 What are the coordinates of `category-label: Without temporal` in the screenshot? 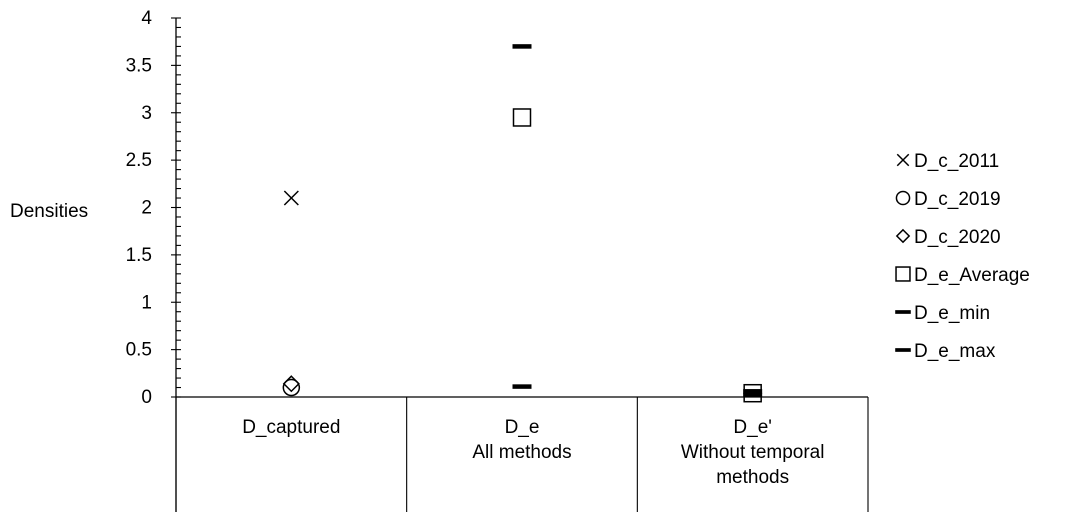 It's located at (753, 452).